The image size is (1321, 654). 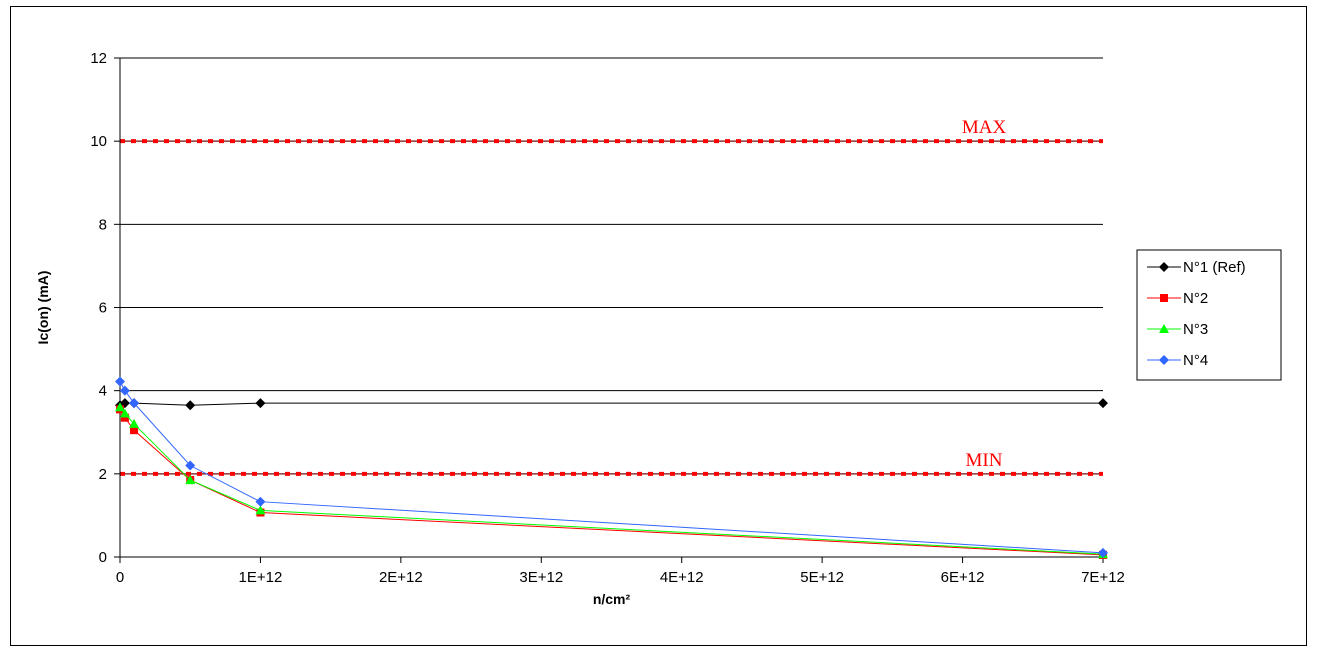 I want to click on ref-label-min: MIN, so click(x=984, y=460).